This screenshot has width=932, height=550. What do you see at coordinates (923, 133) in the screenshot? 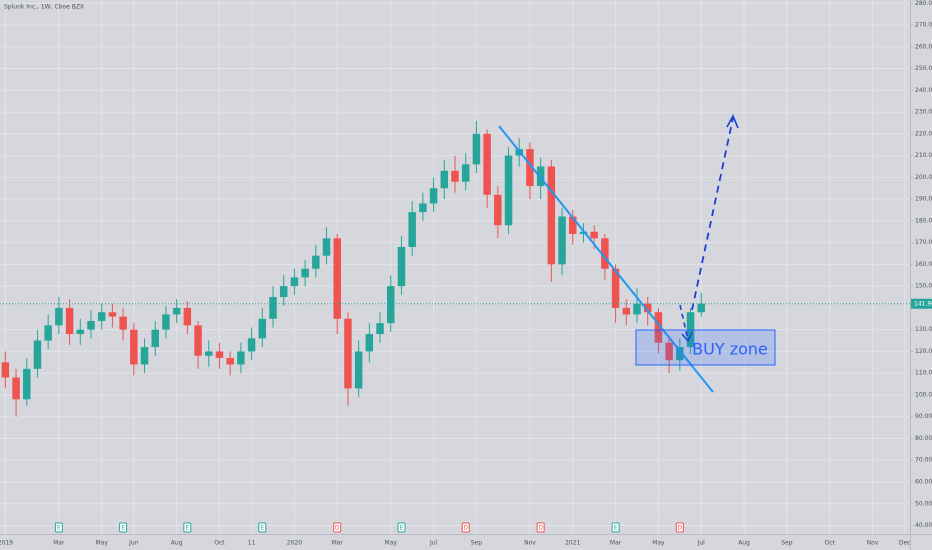
I see `y-tick-label: 220.00` at bounding box center [923, 133].